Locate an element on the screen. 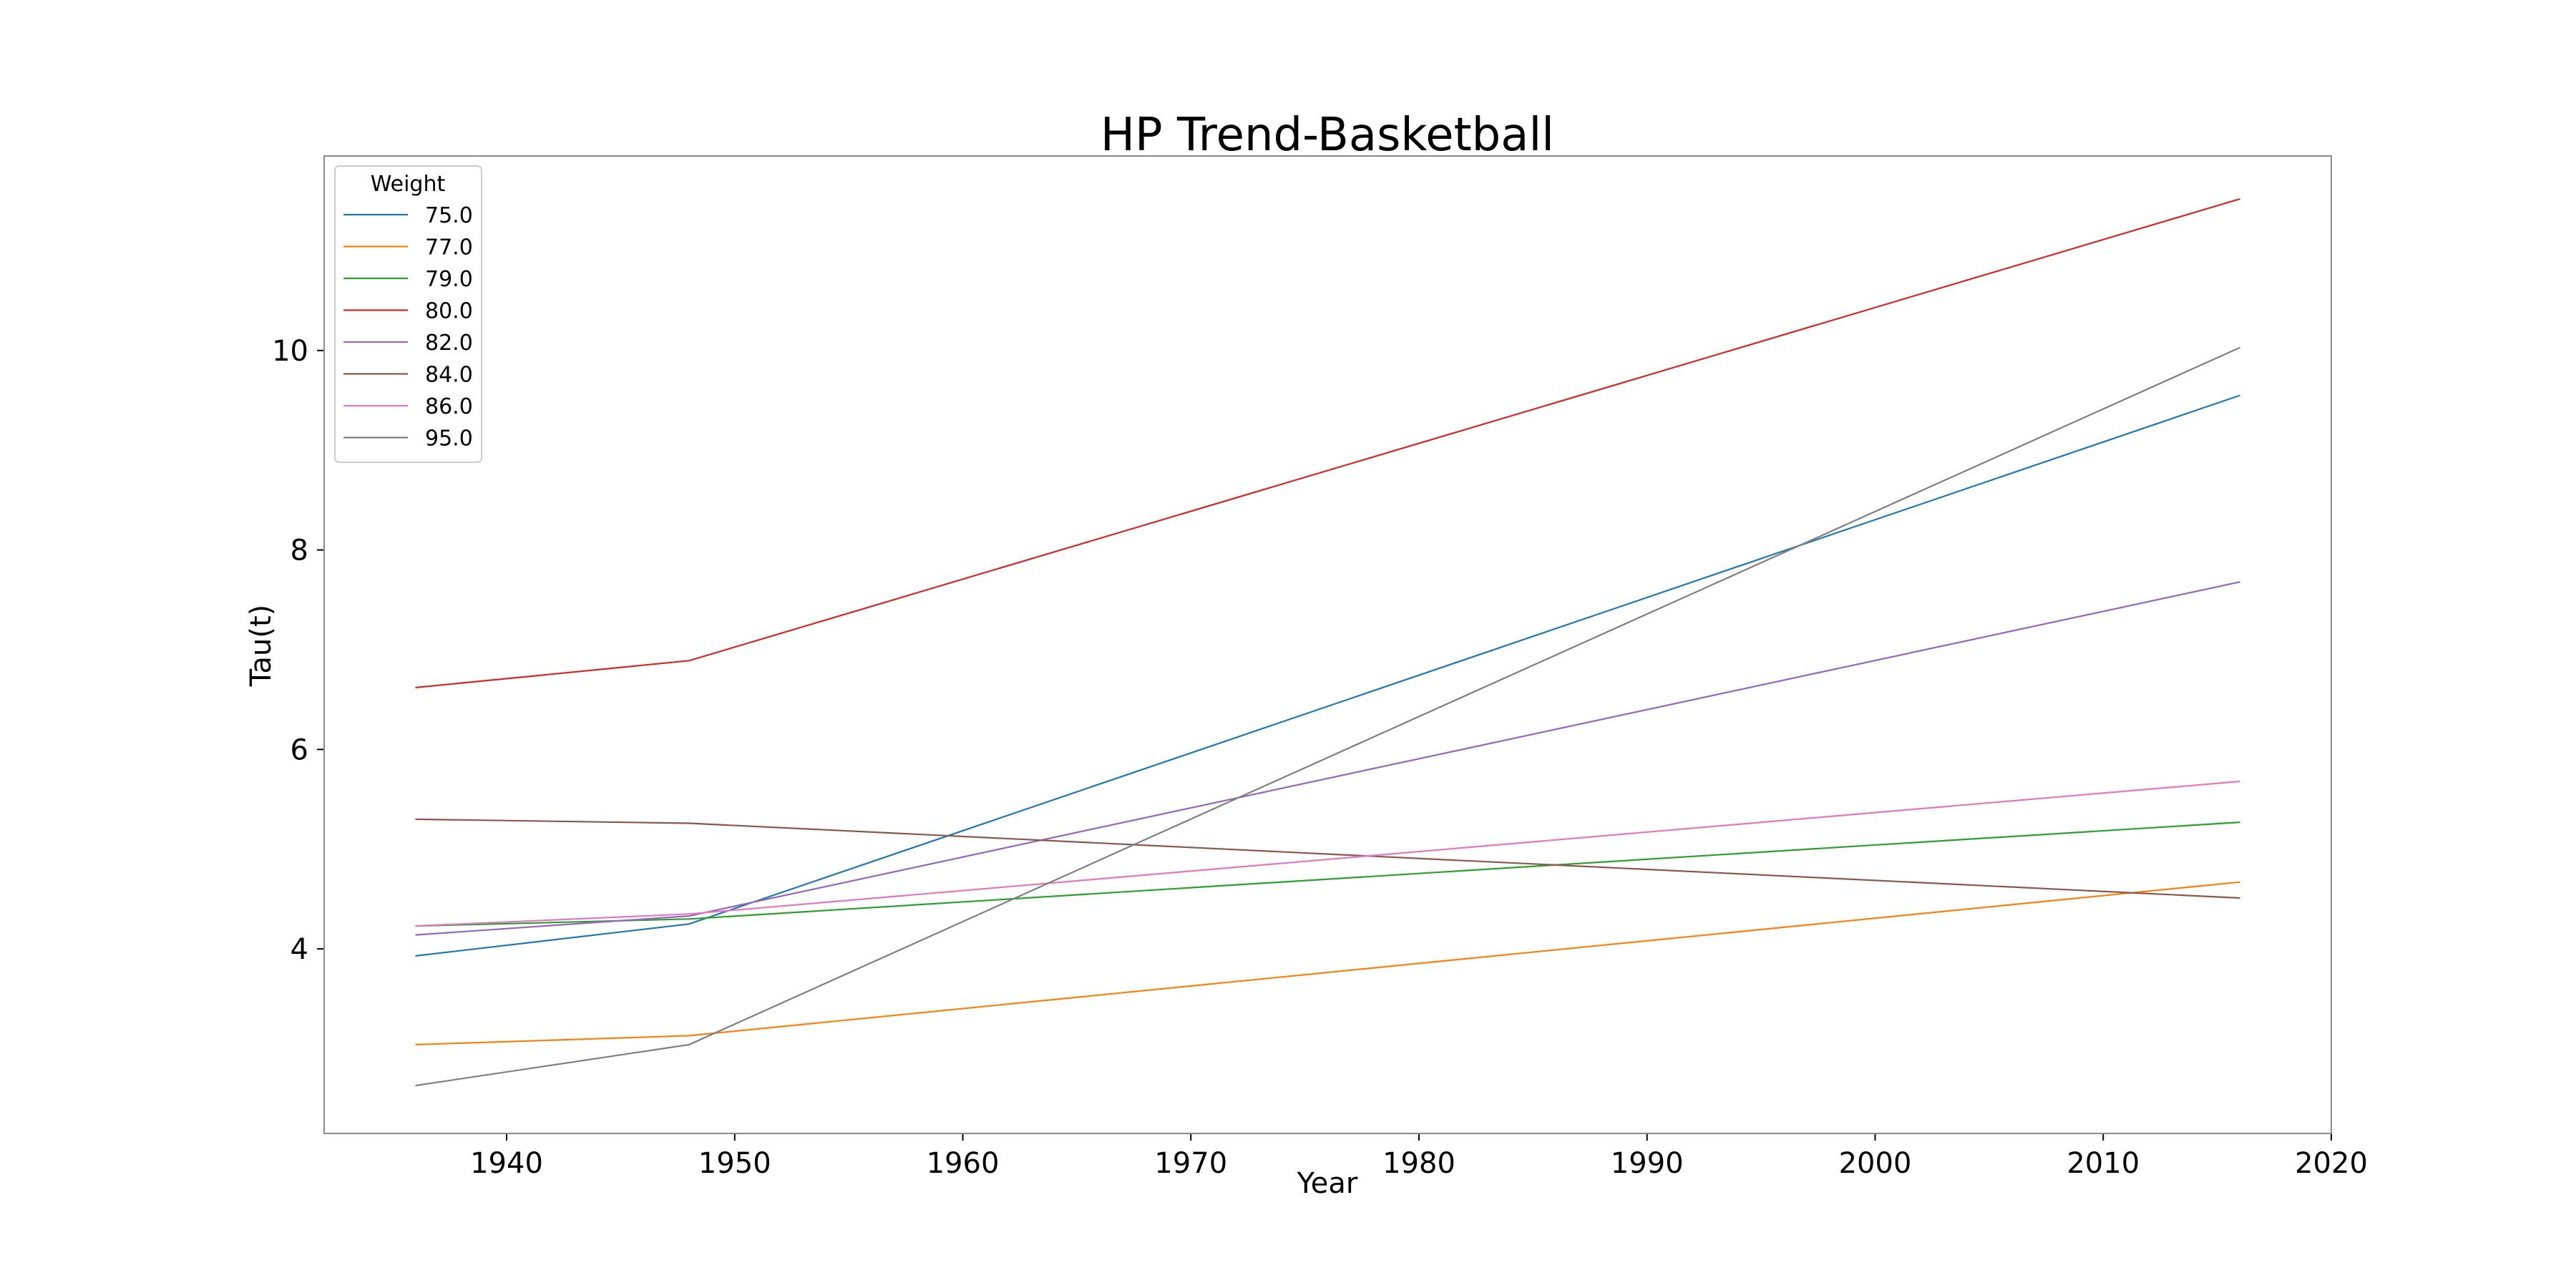 The width and height of the screenshot is (2576, 1288). series-line-77.0 is located at coordinates (1327, 963).